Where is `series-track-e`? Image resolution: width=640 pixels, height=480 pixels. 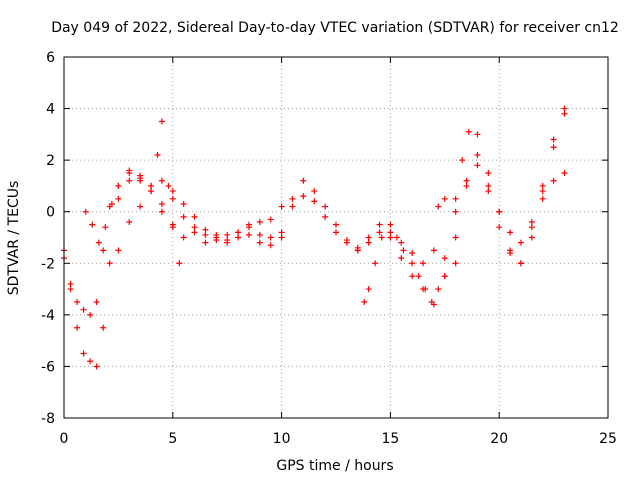 series-track-e is located at coordinates (406, 244).